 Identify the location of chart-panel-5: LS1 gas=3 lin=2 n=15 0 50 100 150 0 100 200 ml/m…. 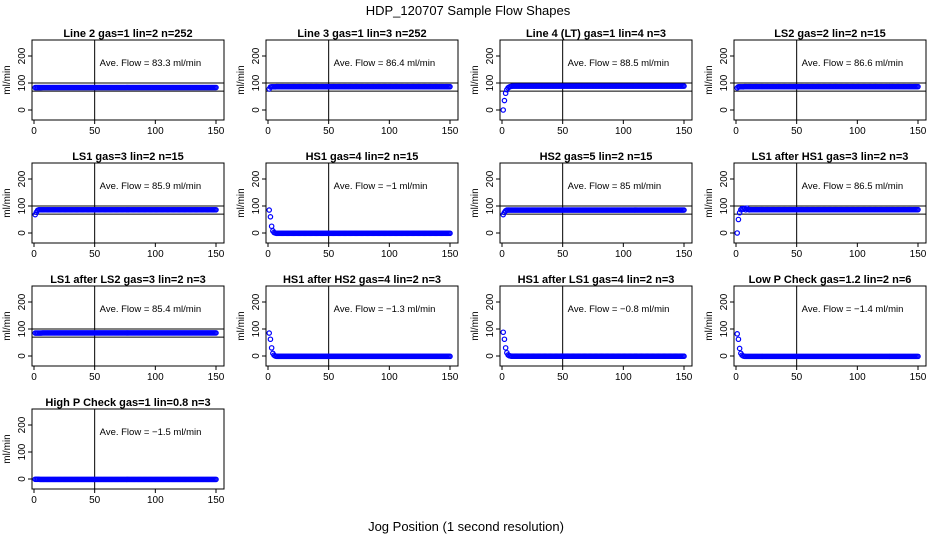
(113, 205).